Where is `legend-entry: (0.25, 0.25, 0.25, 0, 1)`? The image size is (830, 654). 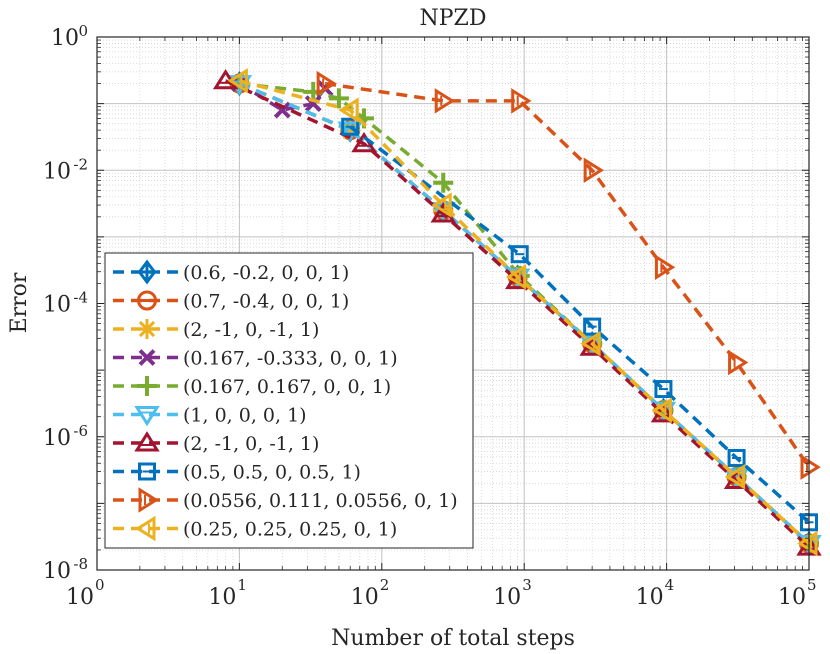
legend-entry: (0.25, 0.25, 0.25, 0, 1) is located at coordinates (255, 528).